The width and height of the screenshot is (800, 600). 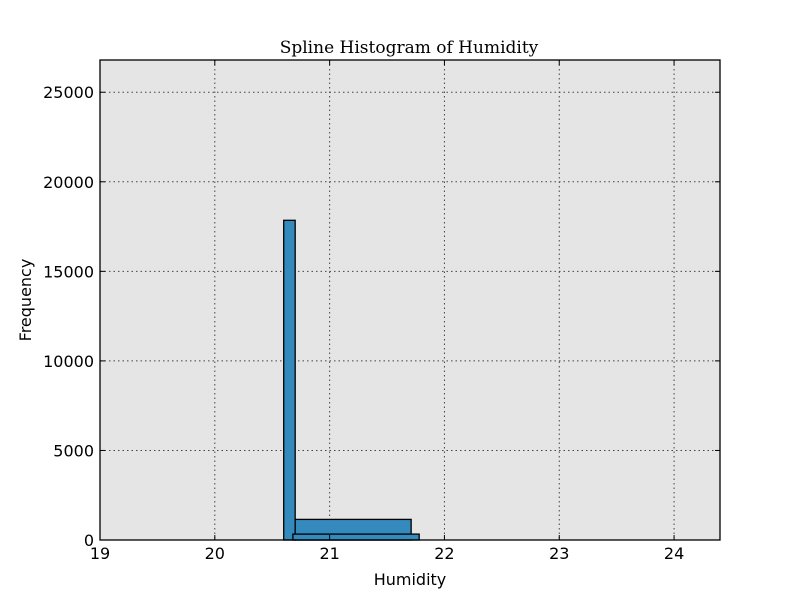 What do you see at coordinates (68, 361) in the screenshot?
I see `y-tick-label: 10000` at bounding box center [68, 361].